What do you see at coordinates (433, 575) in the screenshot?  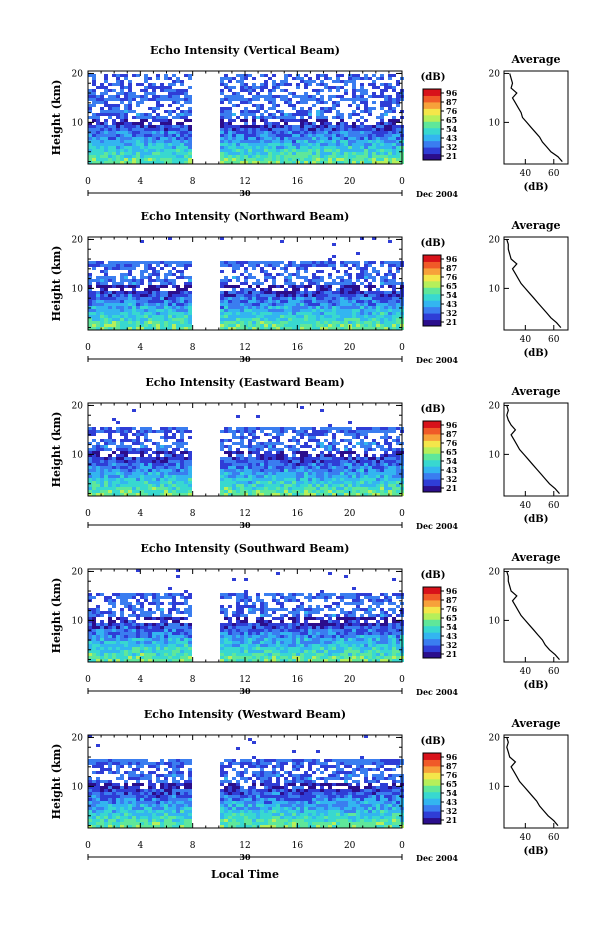 I see `colorbar-unit: (dB)` at bounding box center [433, 575].